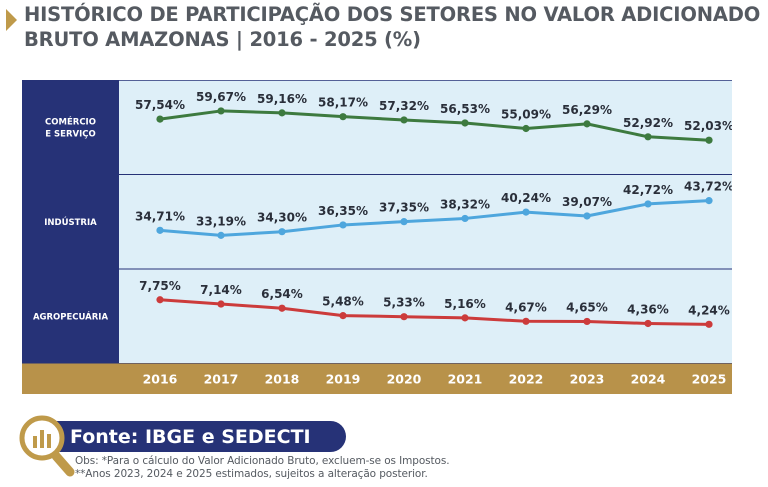  I want to click on data-label: 56,53%, so click(465, 109).